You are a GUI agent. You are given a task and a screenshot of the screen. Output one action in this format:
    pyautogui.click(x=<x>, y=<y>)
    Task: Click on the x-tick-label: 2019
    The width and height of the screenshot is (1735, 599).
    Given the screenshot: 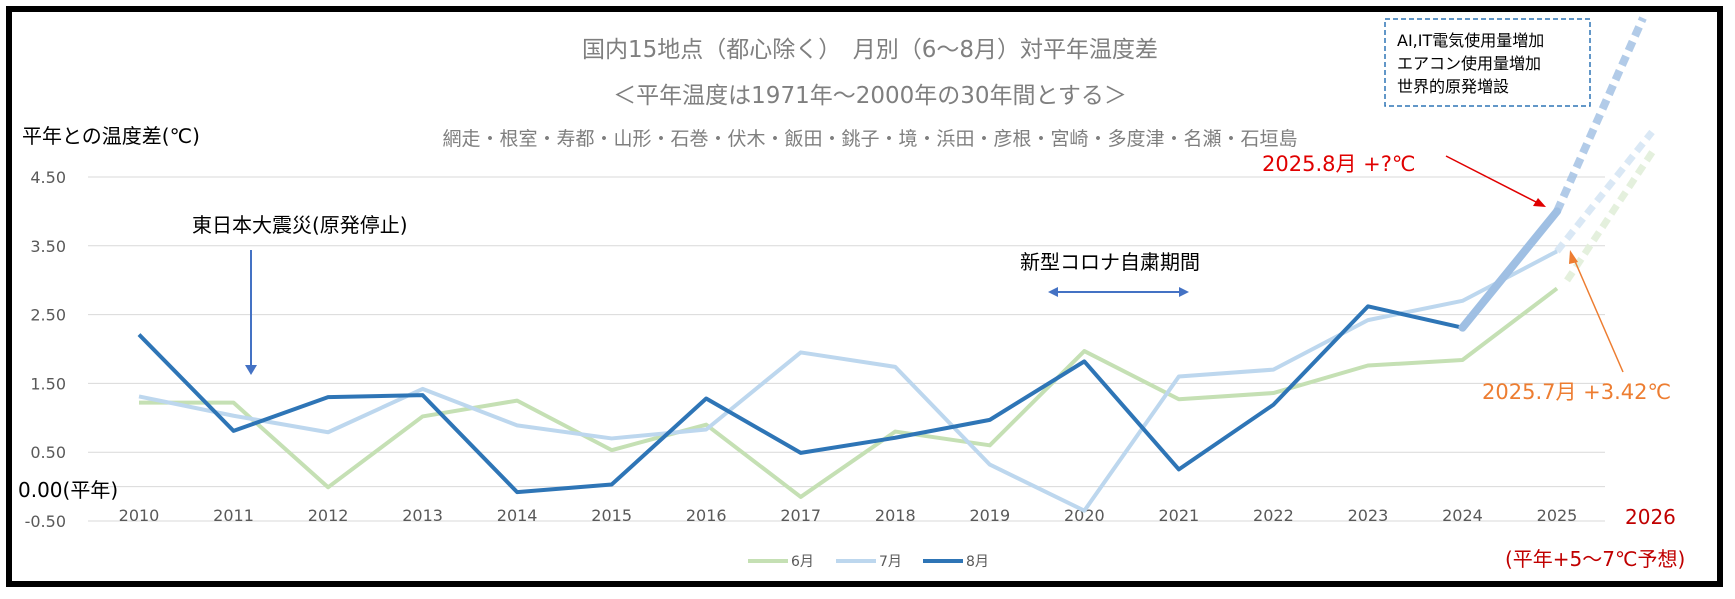 What is the action you would take?
    pyautogui.click(x=989, y=515)
    